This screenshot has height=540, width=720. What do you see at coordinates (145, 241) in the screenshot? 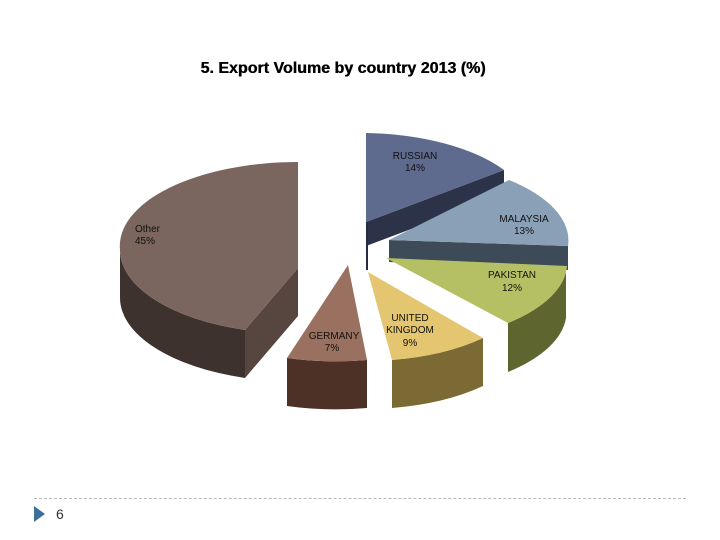
I see `label-other-value: 45%` at bounding box center [145, 241].